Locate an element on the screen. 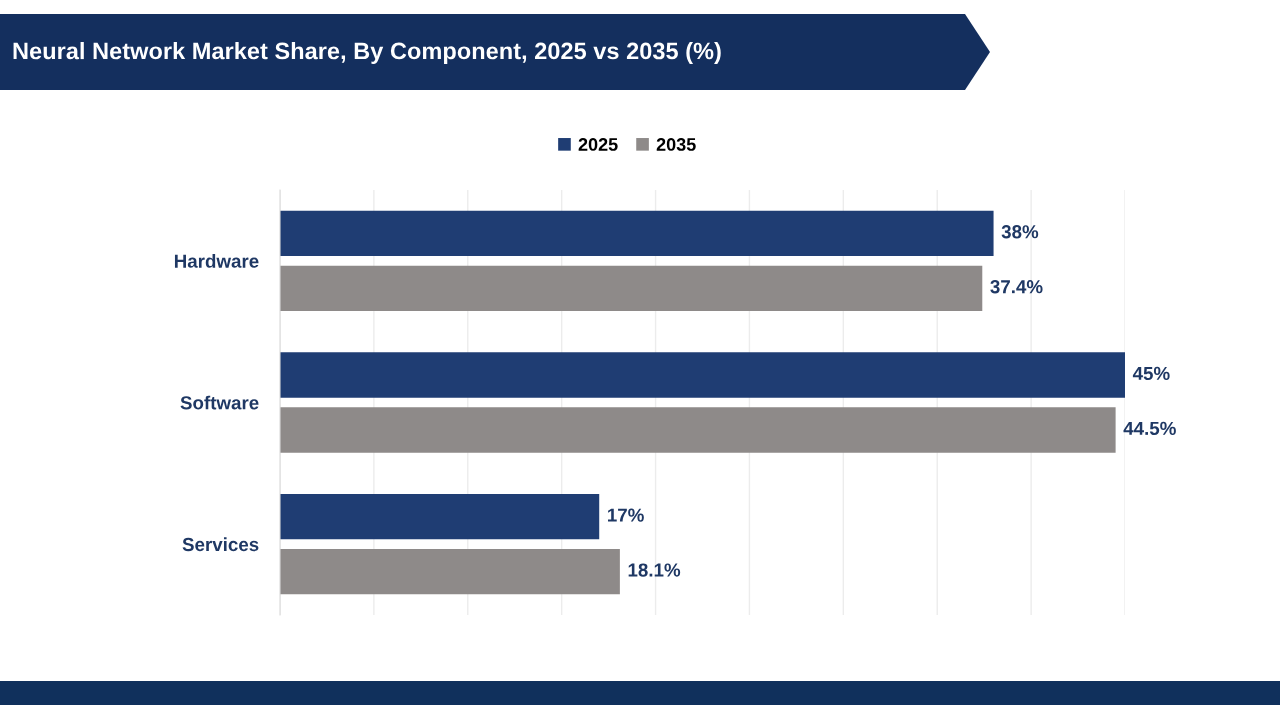  data-label: 38% is located at coordinates (1020, 232).